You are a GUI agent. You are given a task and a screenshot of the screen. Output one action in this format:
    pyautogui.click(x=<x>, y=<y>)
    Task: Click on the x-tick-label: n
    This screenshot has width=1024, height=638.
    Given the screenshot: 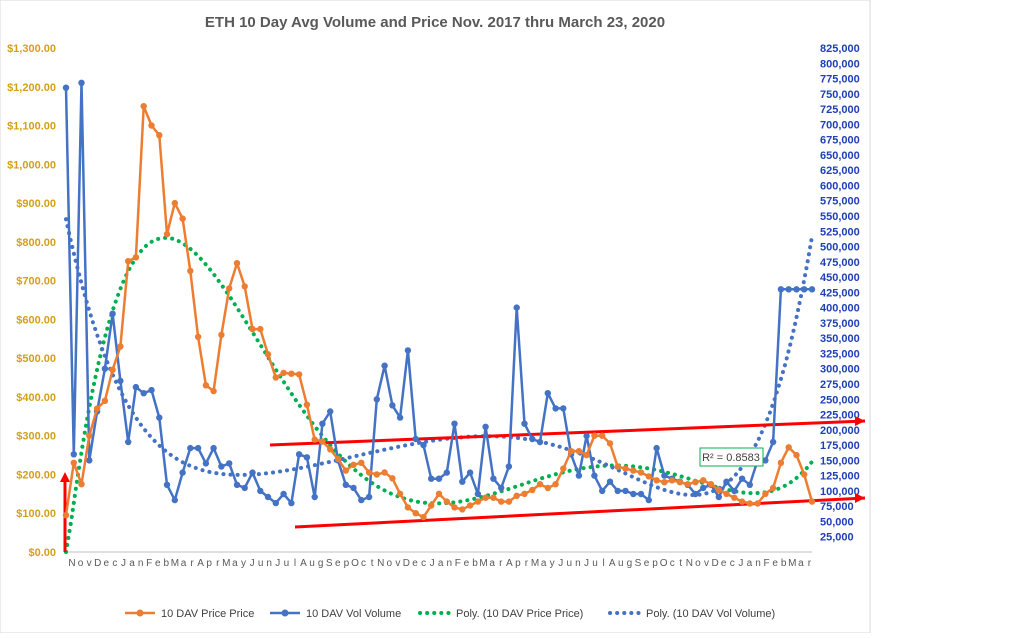 What is the action you would take?
    pyautogui.click(x=269, y=563)
    